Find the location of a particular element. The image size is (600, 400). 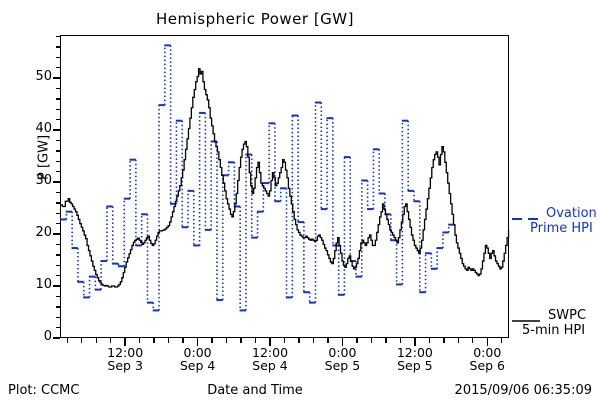

x-tick-label: 12:00 Sep 5 is located at coordinates (415, 359).